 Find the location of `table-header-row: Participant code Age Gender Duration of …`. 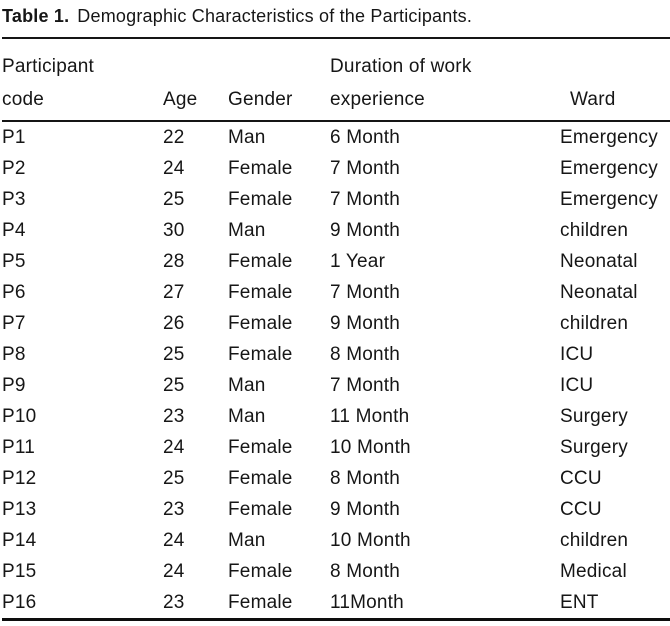

table-header-row: Participant code Age Gender Duration of … is located at coordinates (336, 79).